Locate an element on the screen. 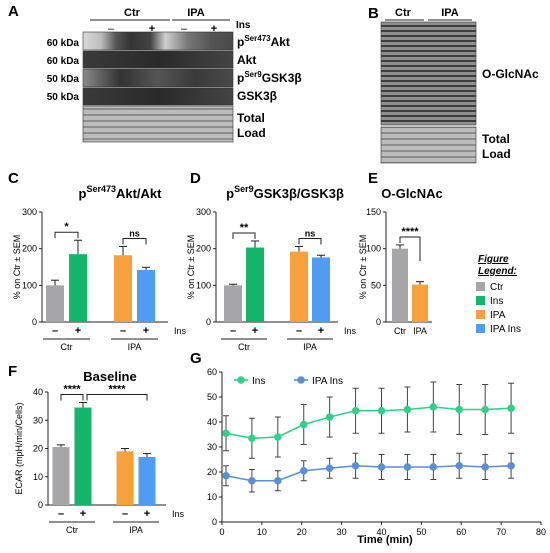  panel-d-letter: D is located at coordinates (195, 178).